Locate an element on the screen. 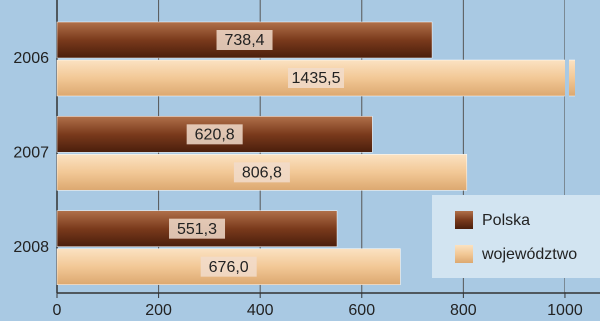 The width and height of the screenshot is (600, 321). x-tick-label: 0 is located at coordinates (57, 310).